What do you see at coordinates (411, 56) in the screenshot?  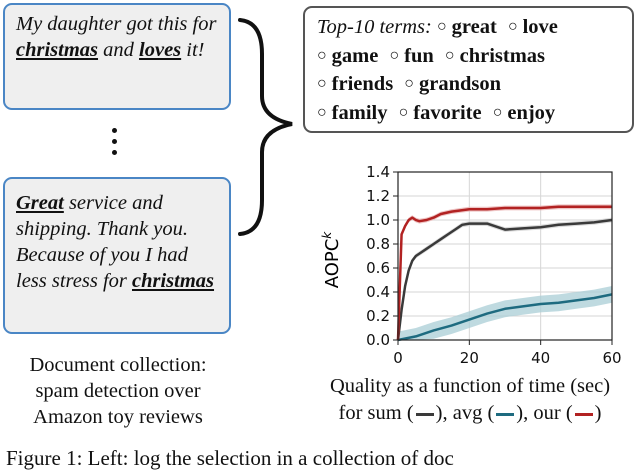 I see `term-item: fun` at bounding box center [411, 56].